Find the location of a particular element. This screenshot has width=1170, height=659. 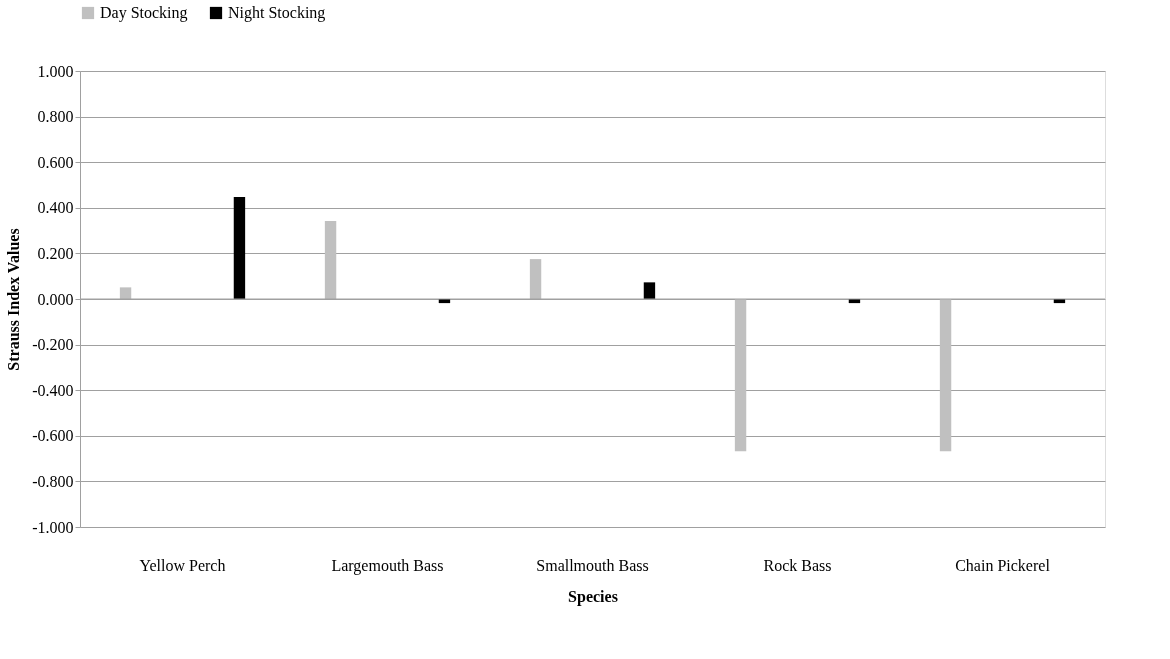

y-tick-label: 1.000 is located at coordinates (55, 71).